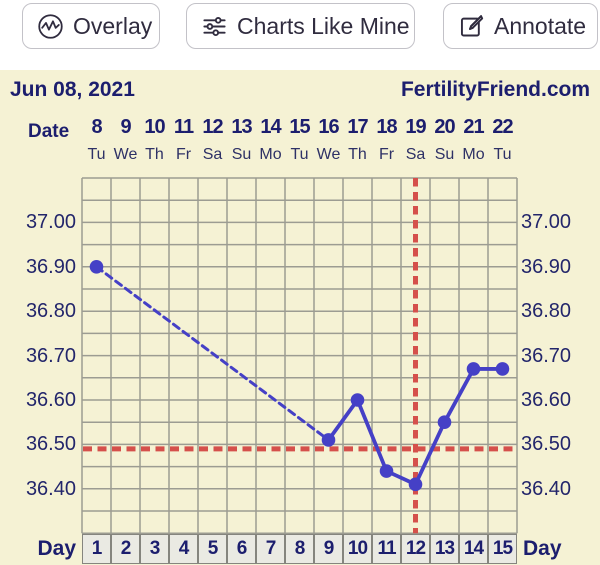  Describe the element at coordinates (183, 127) in the screenshot. I see `date-cell: 11` at that location.